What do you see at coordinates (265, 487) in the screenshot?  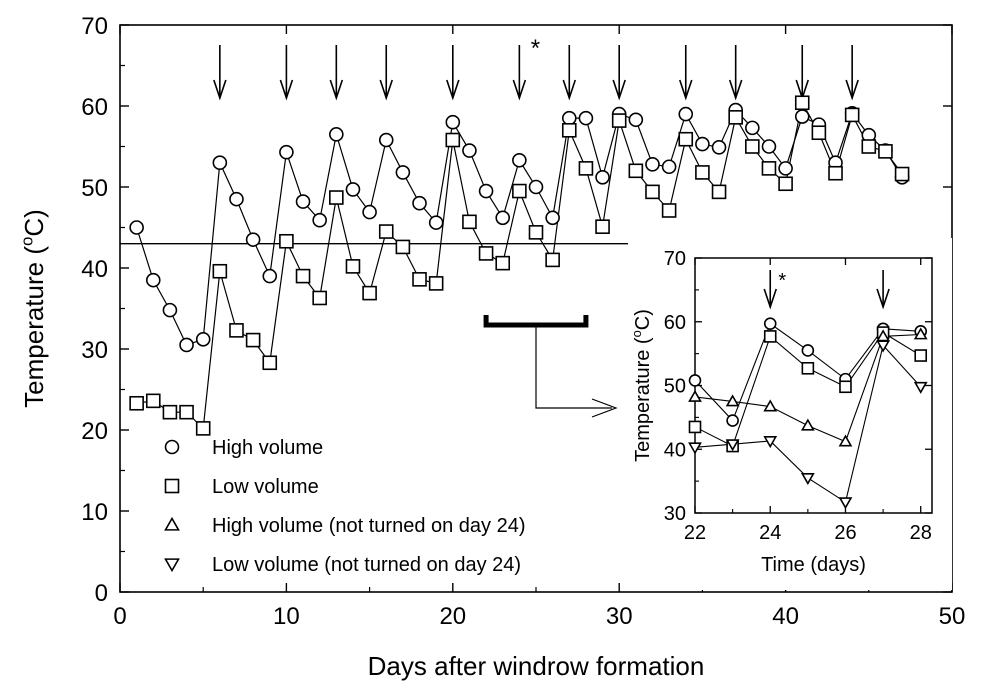 I see `legend-label: Low volume` at bounding box center [265, 487].